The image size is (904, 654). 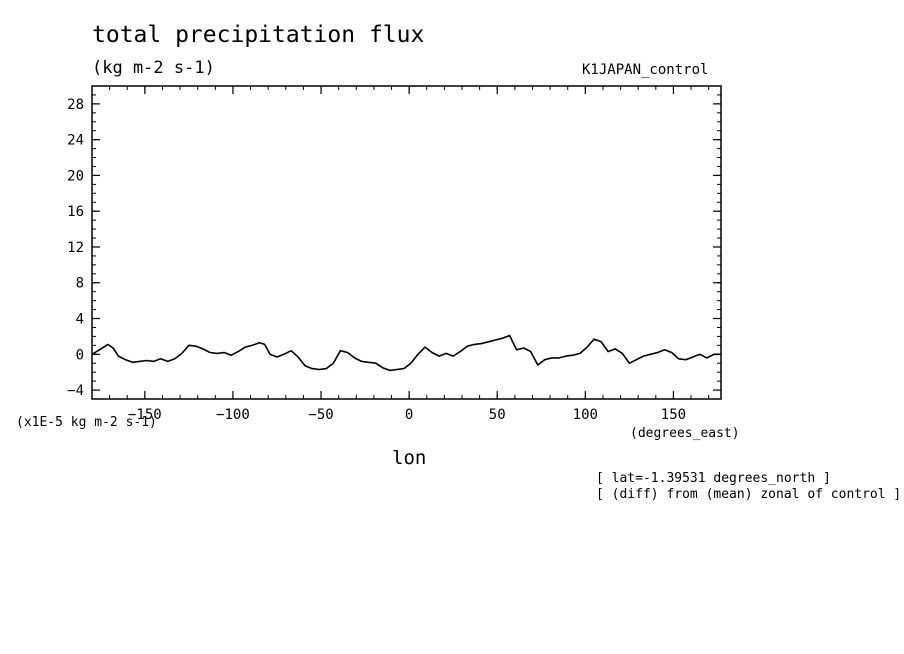 I want to click on x-axis-units: (degrees_east), so click(x=685, y=433).